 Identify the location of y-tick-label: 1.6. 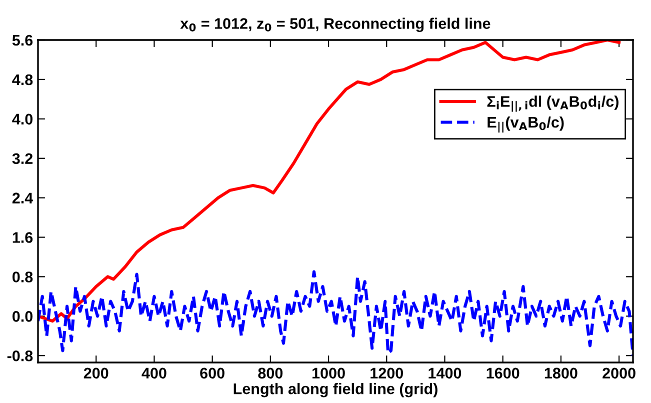
(22, 237).